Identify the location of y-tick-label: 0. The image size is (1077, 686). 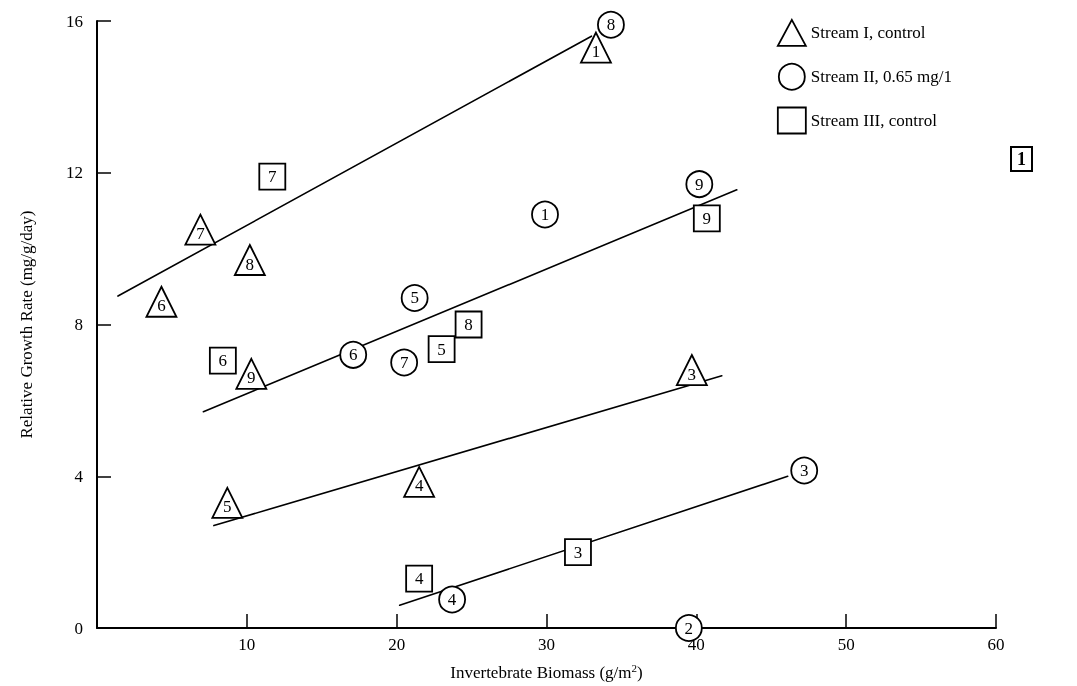
(78, 628).